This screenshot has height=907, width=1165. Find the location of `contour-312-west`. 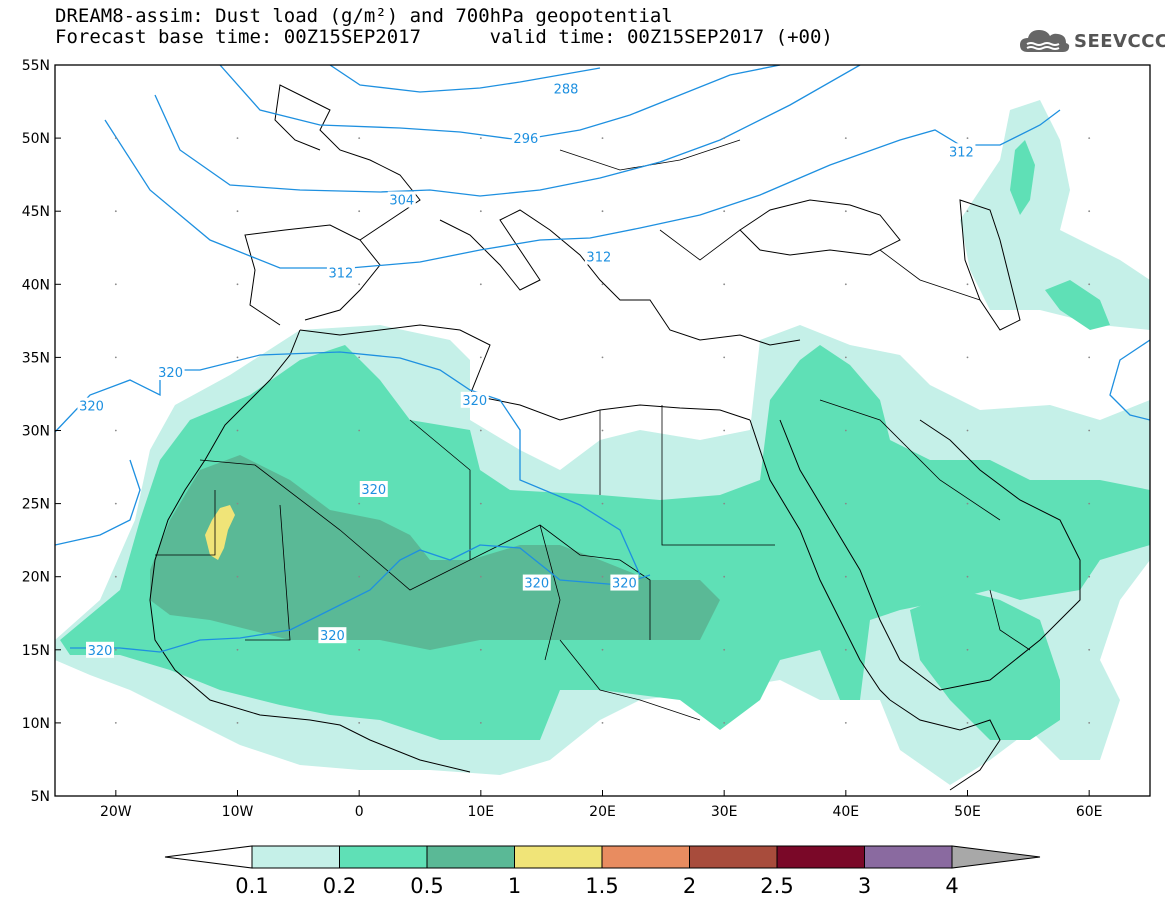

contour-312-west is located at coordinates (582, 189).